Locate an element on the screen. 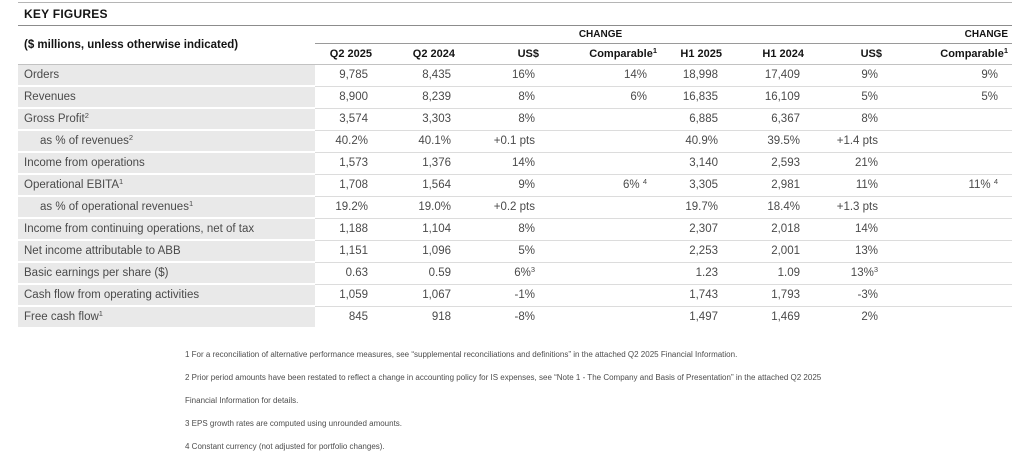 This screenshot has height=458, width=1024. cell-value: 6,367 is located at coordinates (773, 118).